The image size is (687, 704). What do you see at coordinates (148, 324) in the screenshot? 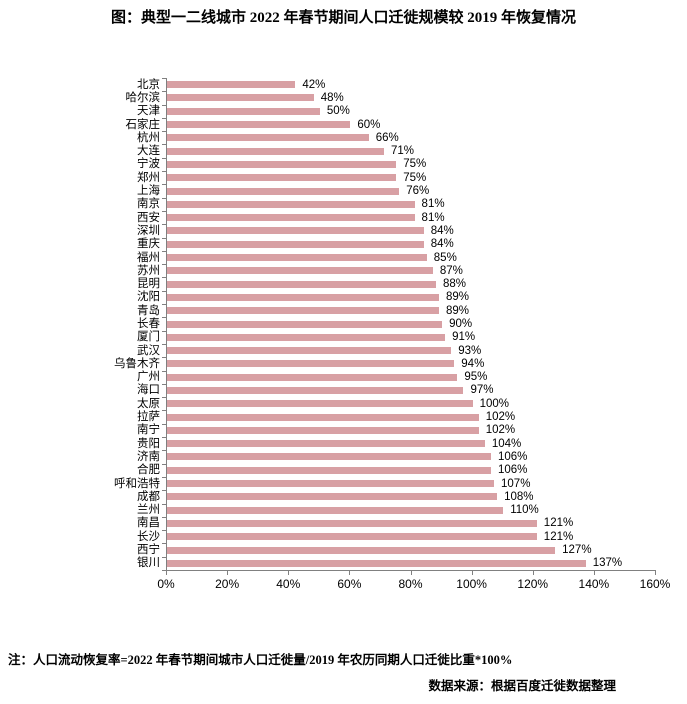
I see `category-label: 长春` at bounding box center [148, 324].